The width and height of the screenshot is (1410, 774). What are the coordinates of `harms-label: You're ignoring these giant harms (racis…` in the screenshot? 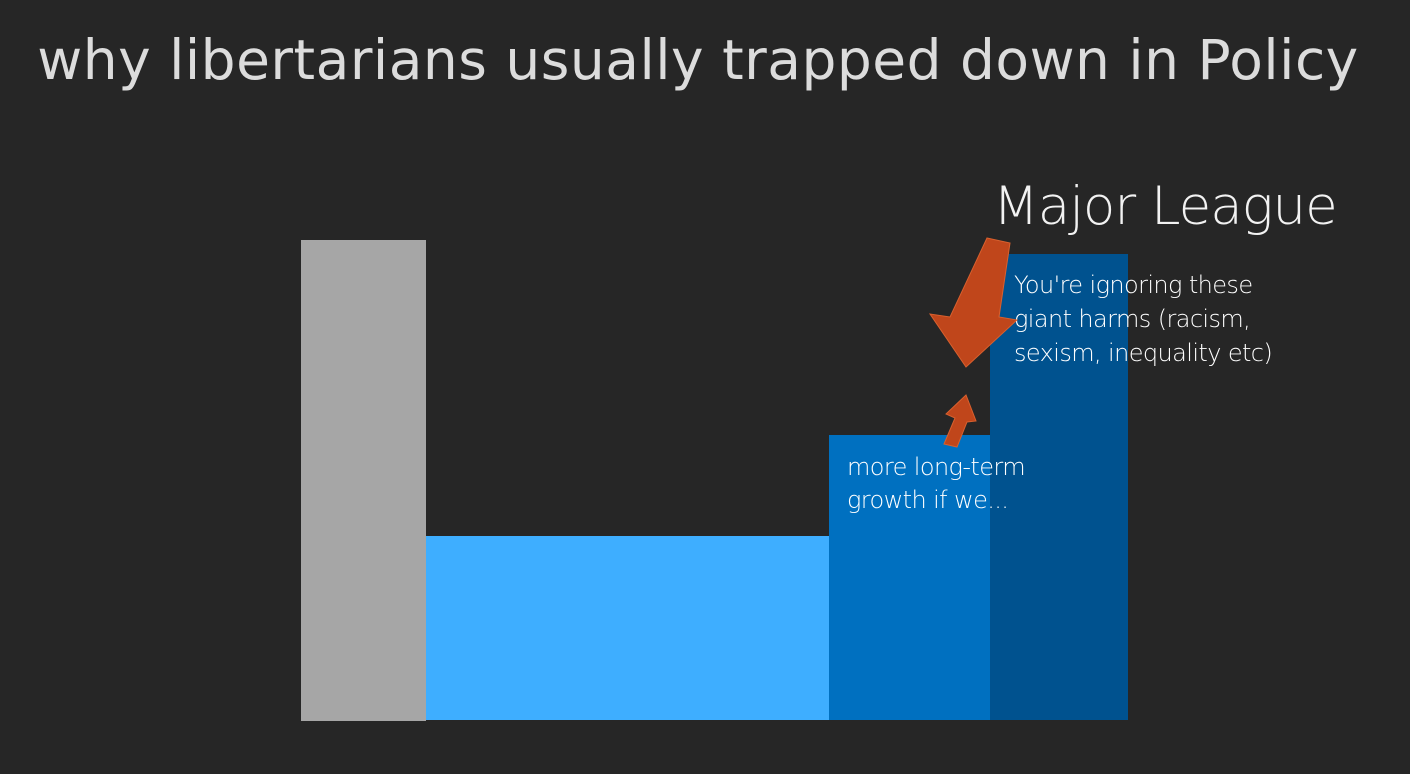 It's located at (1143, 319).